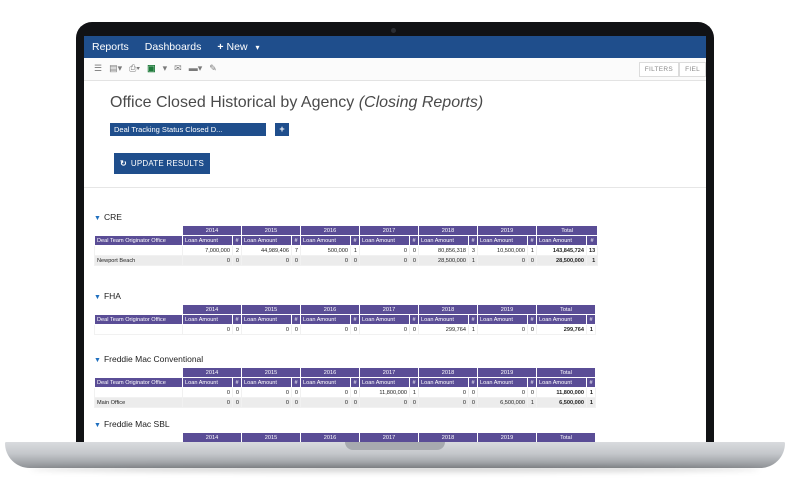 This screenshot has width=790, height=493. What do you see at coordinates (448, 309) in the screenshot?
I see `year-header: 2018` at bounding box center [448, 309].